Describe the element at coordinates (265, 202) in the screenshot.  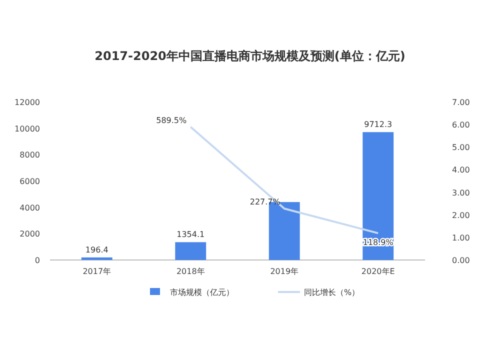
I see `data-label: 227.7%` at that location.